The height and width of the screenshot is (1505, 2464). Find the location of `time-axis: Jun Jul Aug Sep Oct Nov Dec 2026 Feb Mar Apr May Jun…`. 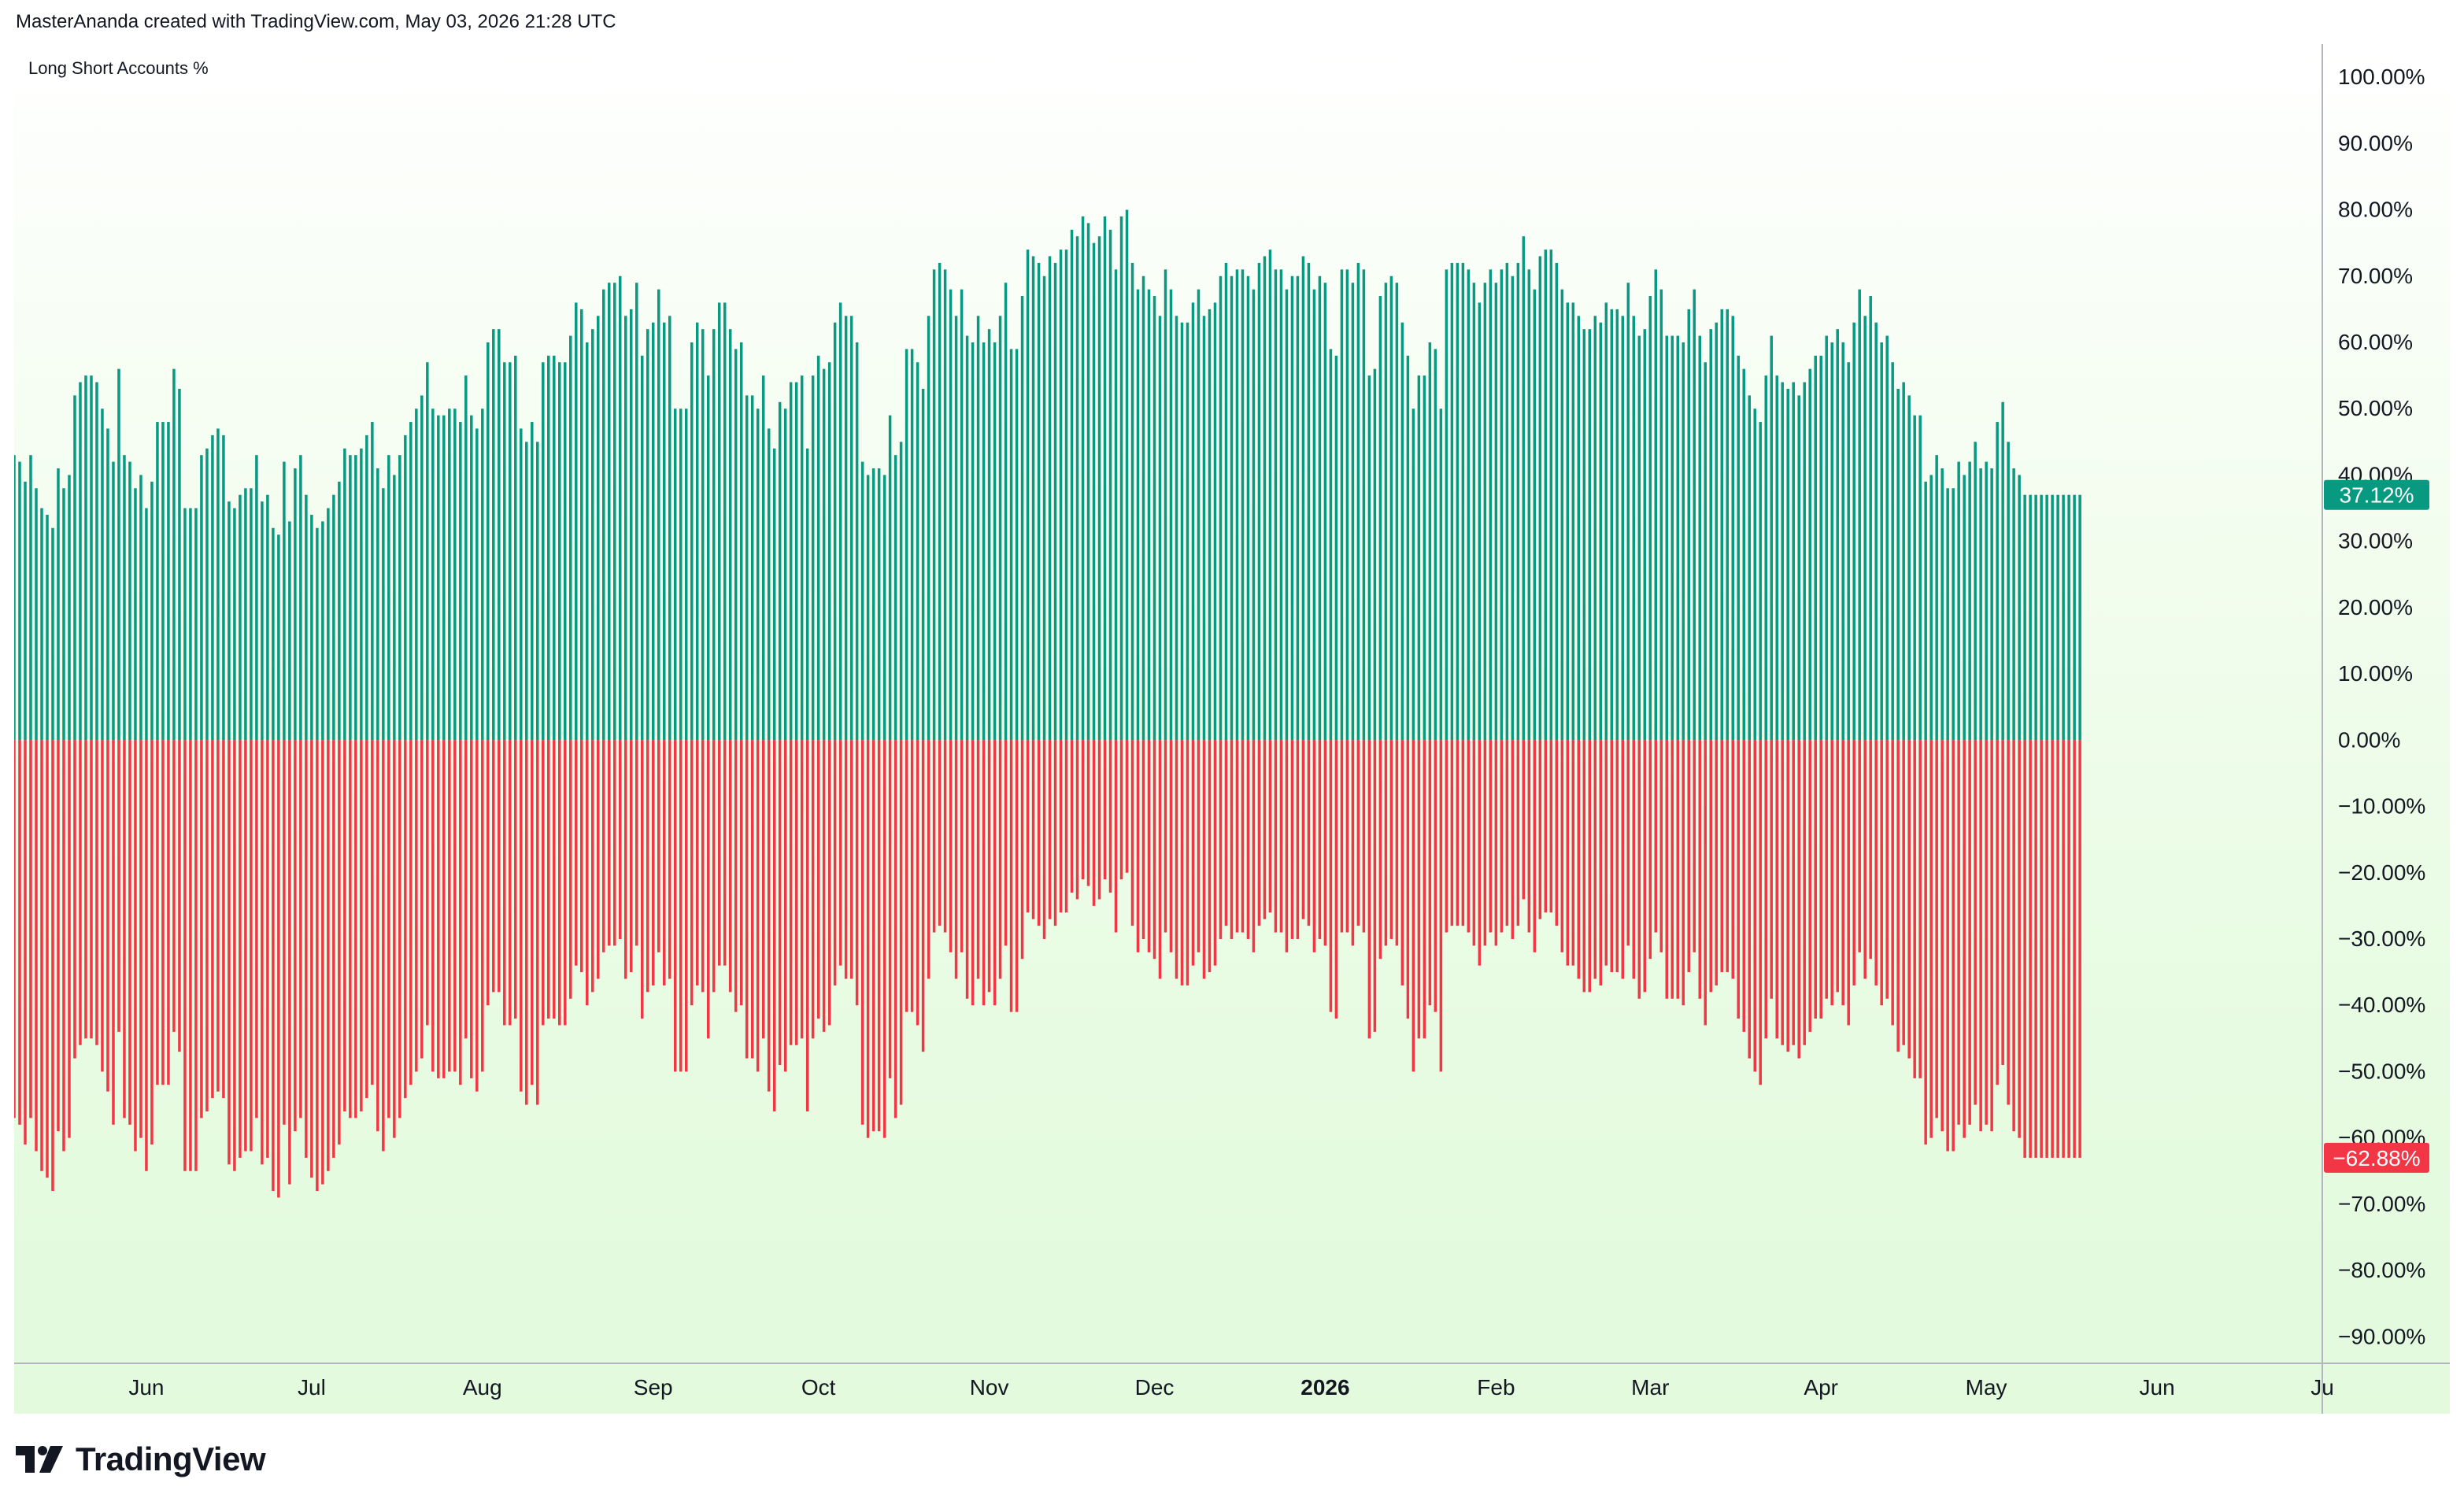

time-axis: Jun Jul Aug Sep Oct Nov Dec 2026 Feb Mar Apr May Jun… is located at coordinates (1232, 1381).